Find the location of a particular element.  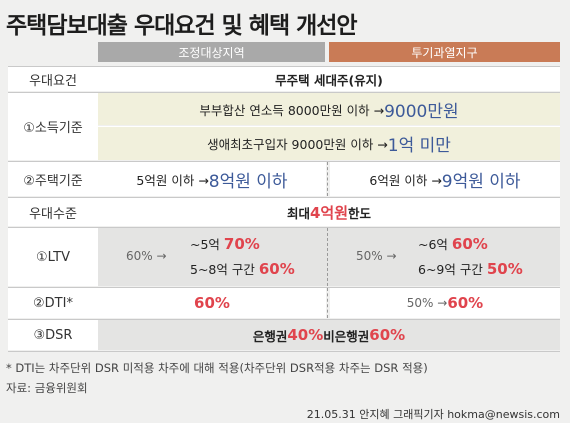

benefit-suffix: 한도 is located at coordinates (360, 213).